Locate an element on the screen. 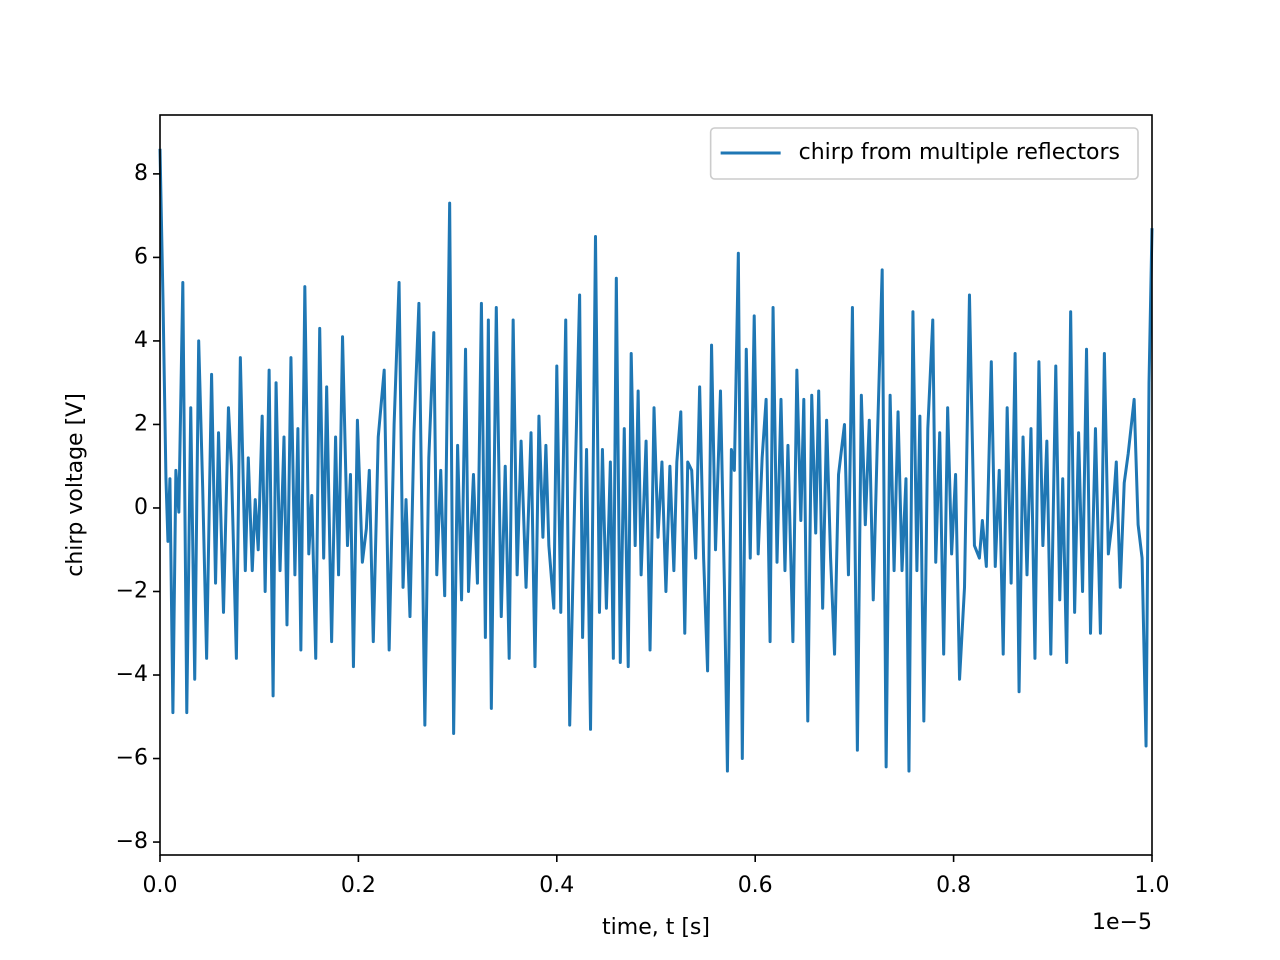 Image resolution: width=1280 pixels, height=960 pixels. y-axis-label: chirp voltage [V] is located at coordinates (75, 485).